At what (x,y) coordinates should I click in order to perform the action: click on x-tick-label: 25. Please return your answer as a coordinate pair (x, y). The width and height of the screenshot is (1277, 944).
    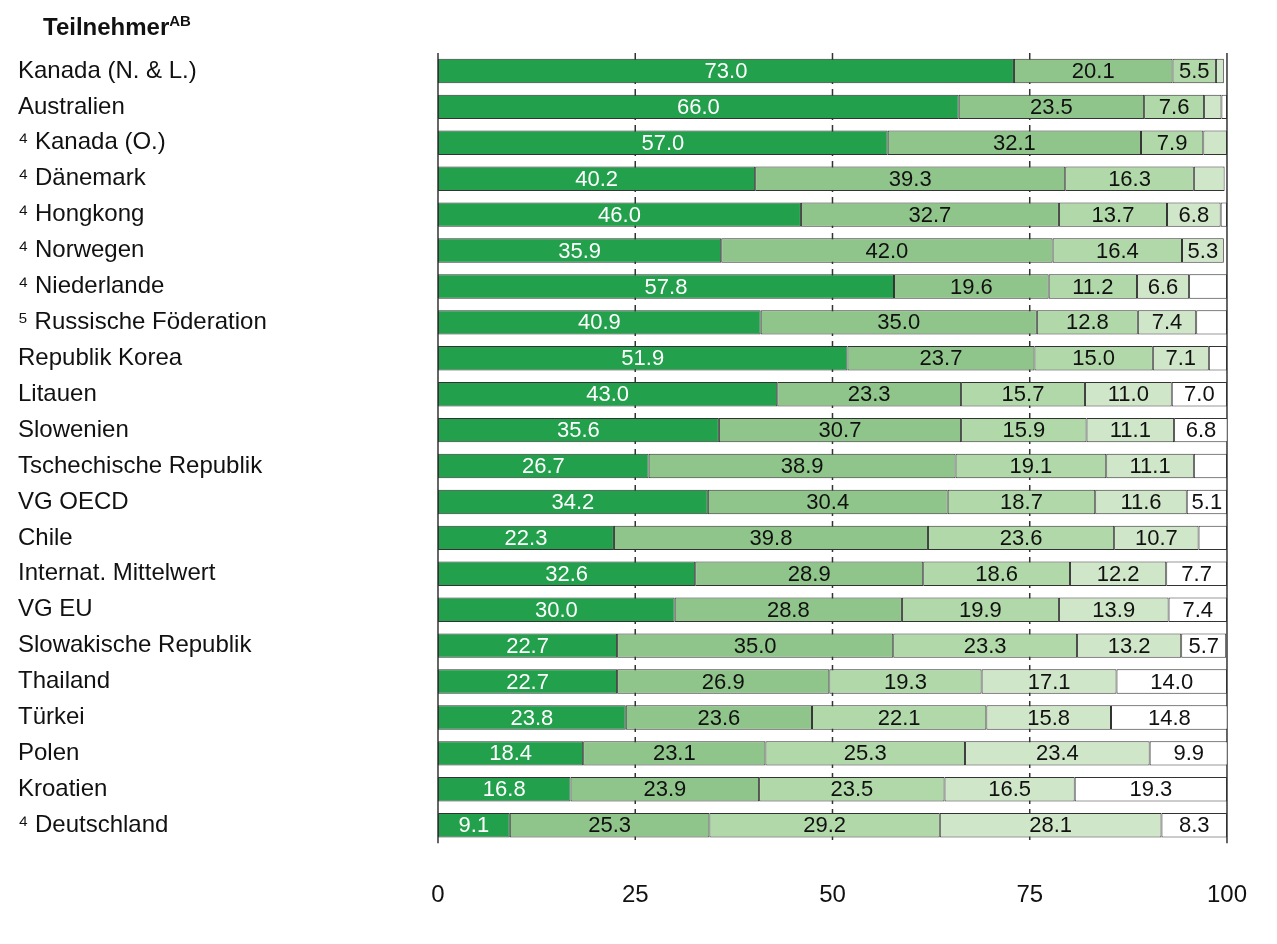
    Looking at the image, I should click on (635, 894).